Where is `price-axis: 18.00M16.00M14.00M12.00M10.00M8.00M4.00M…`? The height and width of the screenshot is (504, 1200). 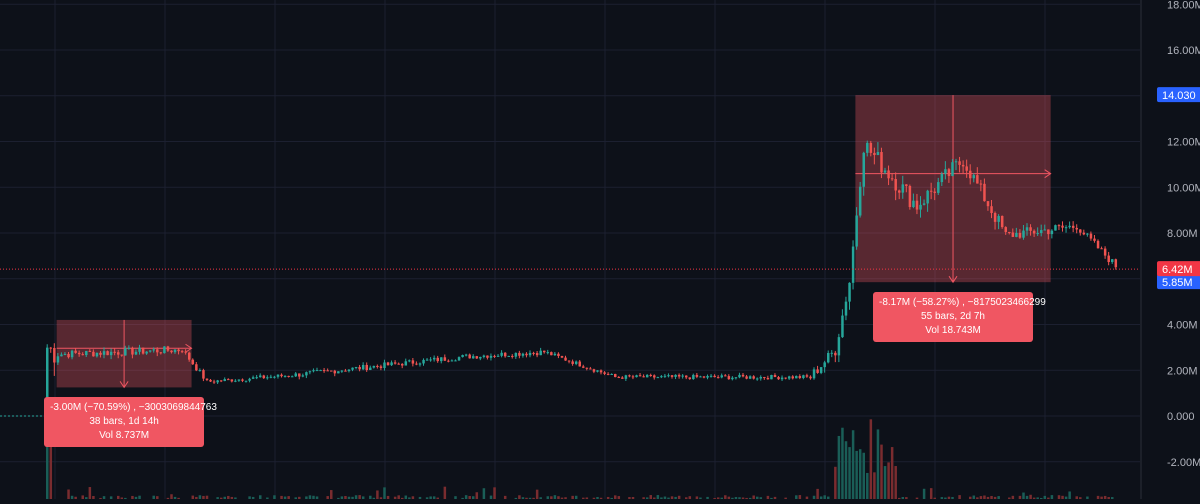 price-axis: 18.00M16.00M14.00M12.00M10.00M8.00M4.00M… is located at coordinates (1170, 249).